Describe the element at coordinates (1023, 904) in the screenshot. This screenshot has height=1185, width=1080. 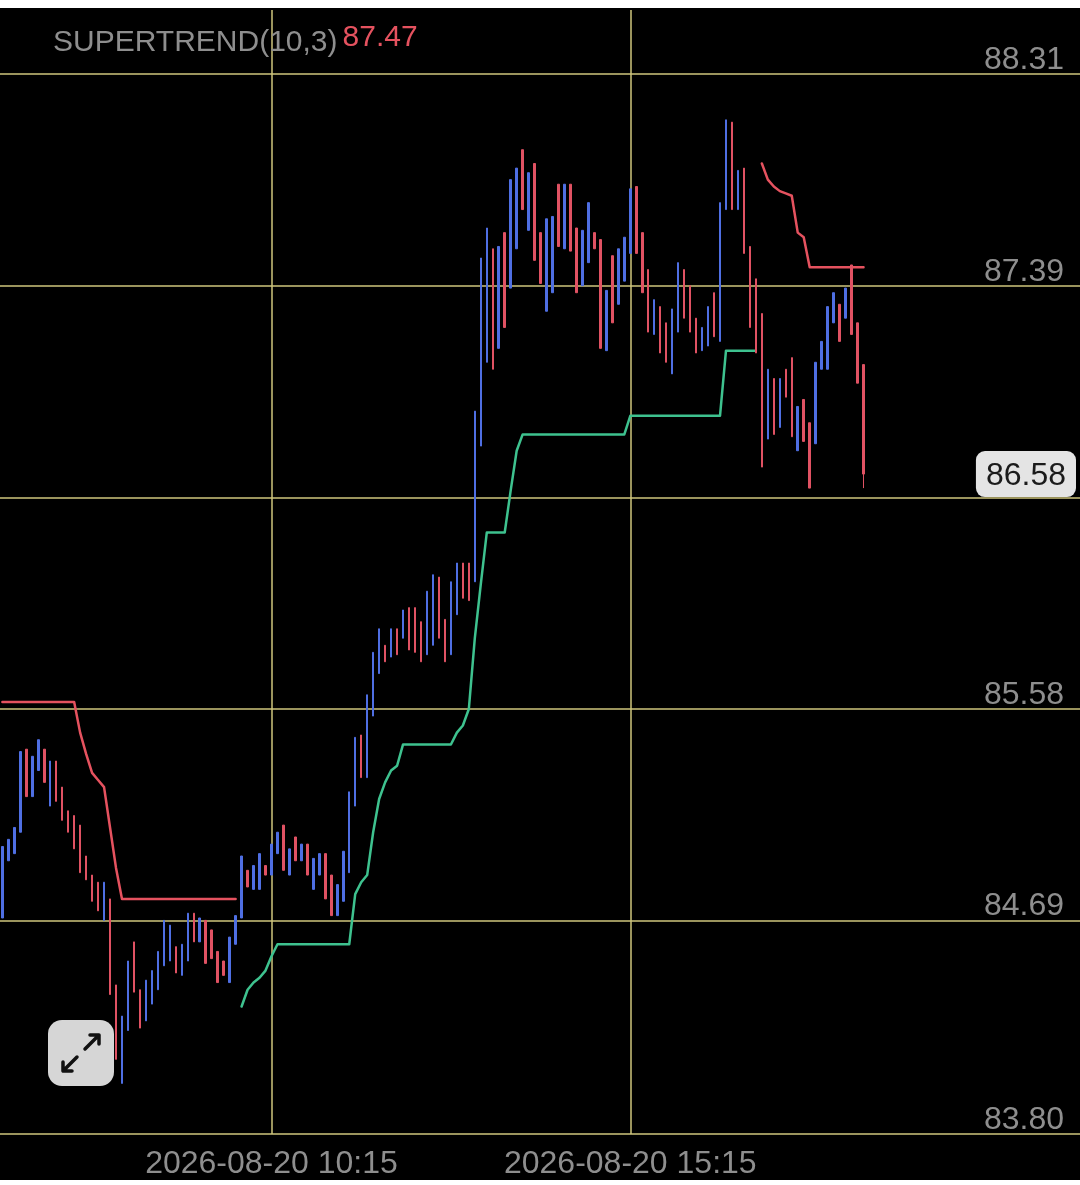
I see `y-tick-label: 84.69` at that location.